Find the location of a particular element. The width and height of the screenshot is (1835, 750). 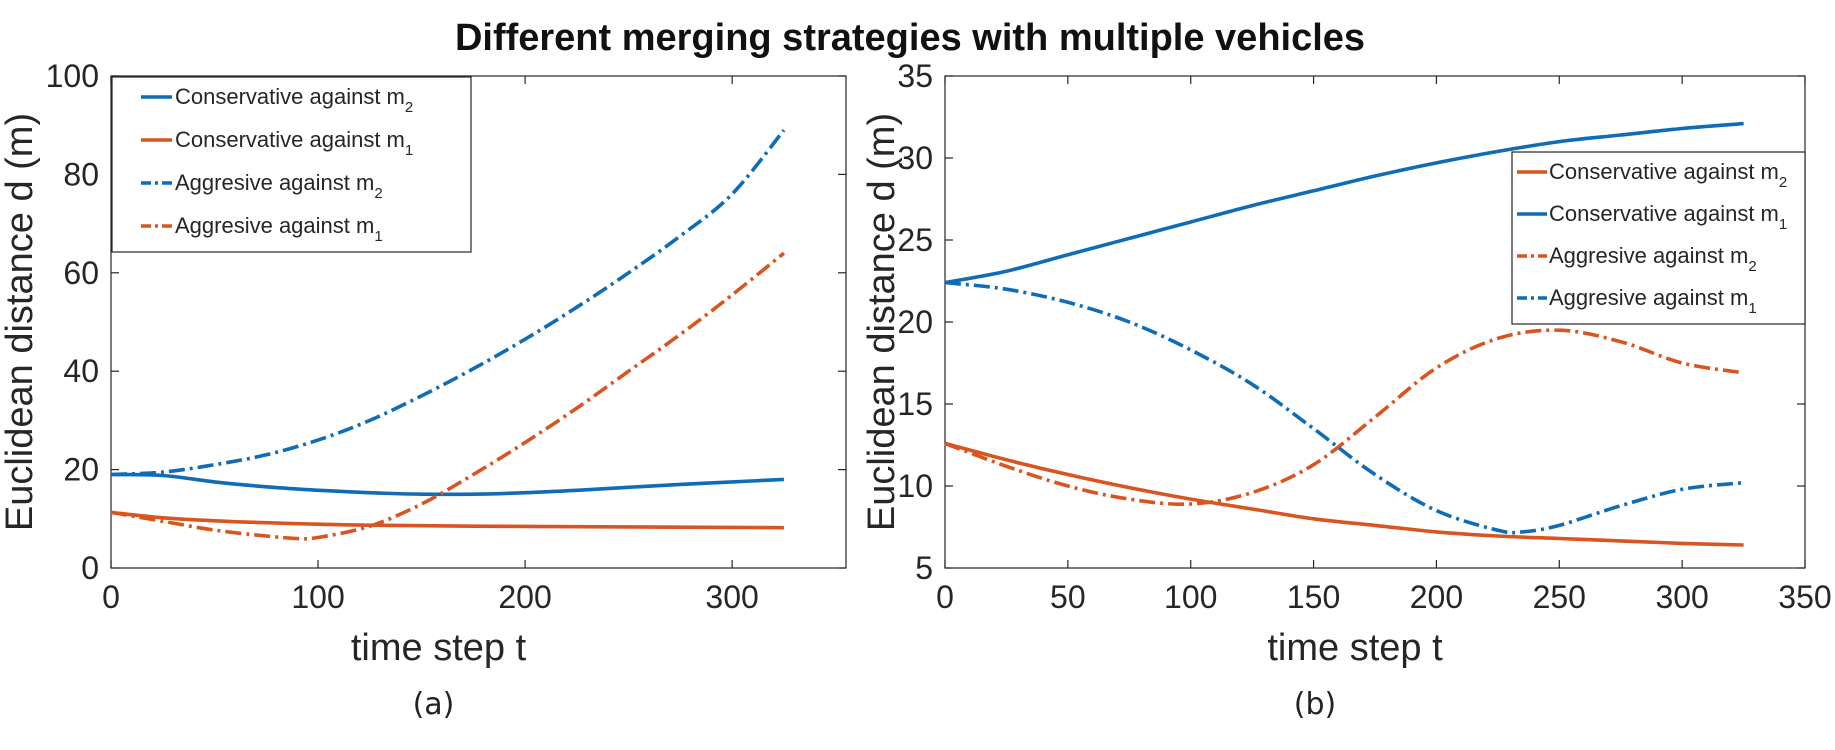

x-tick-label: 50 is located at coordinates (1068, 597).